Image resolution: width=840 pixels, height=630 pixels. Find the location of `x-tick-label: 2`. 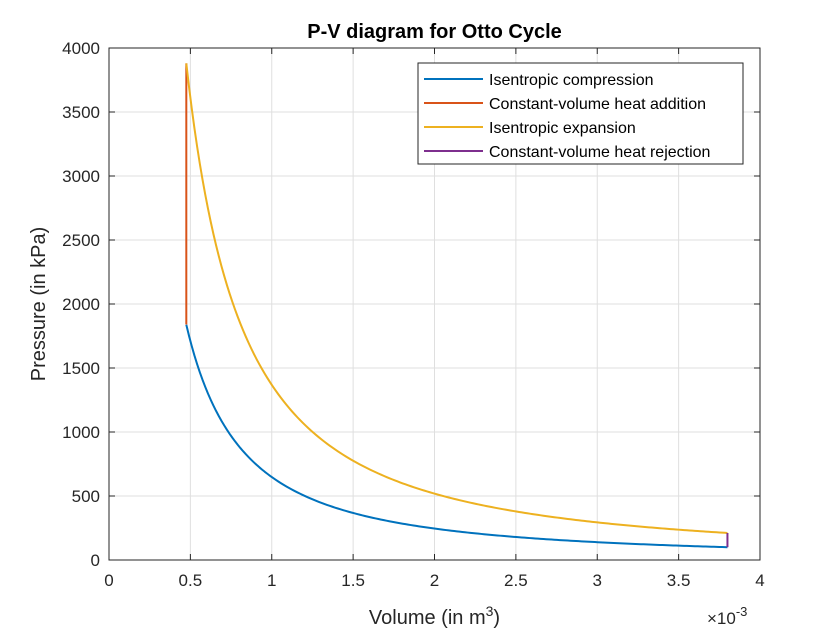

x-tick-label: 2 is located at coordinates (434, 580).